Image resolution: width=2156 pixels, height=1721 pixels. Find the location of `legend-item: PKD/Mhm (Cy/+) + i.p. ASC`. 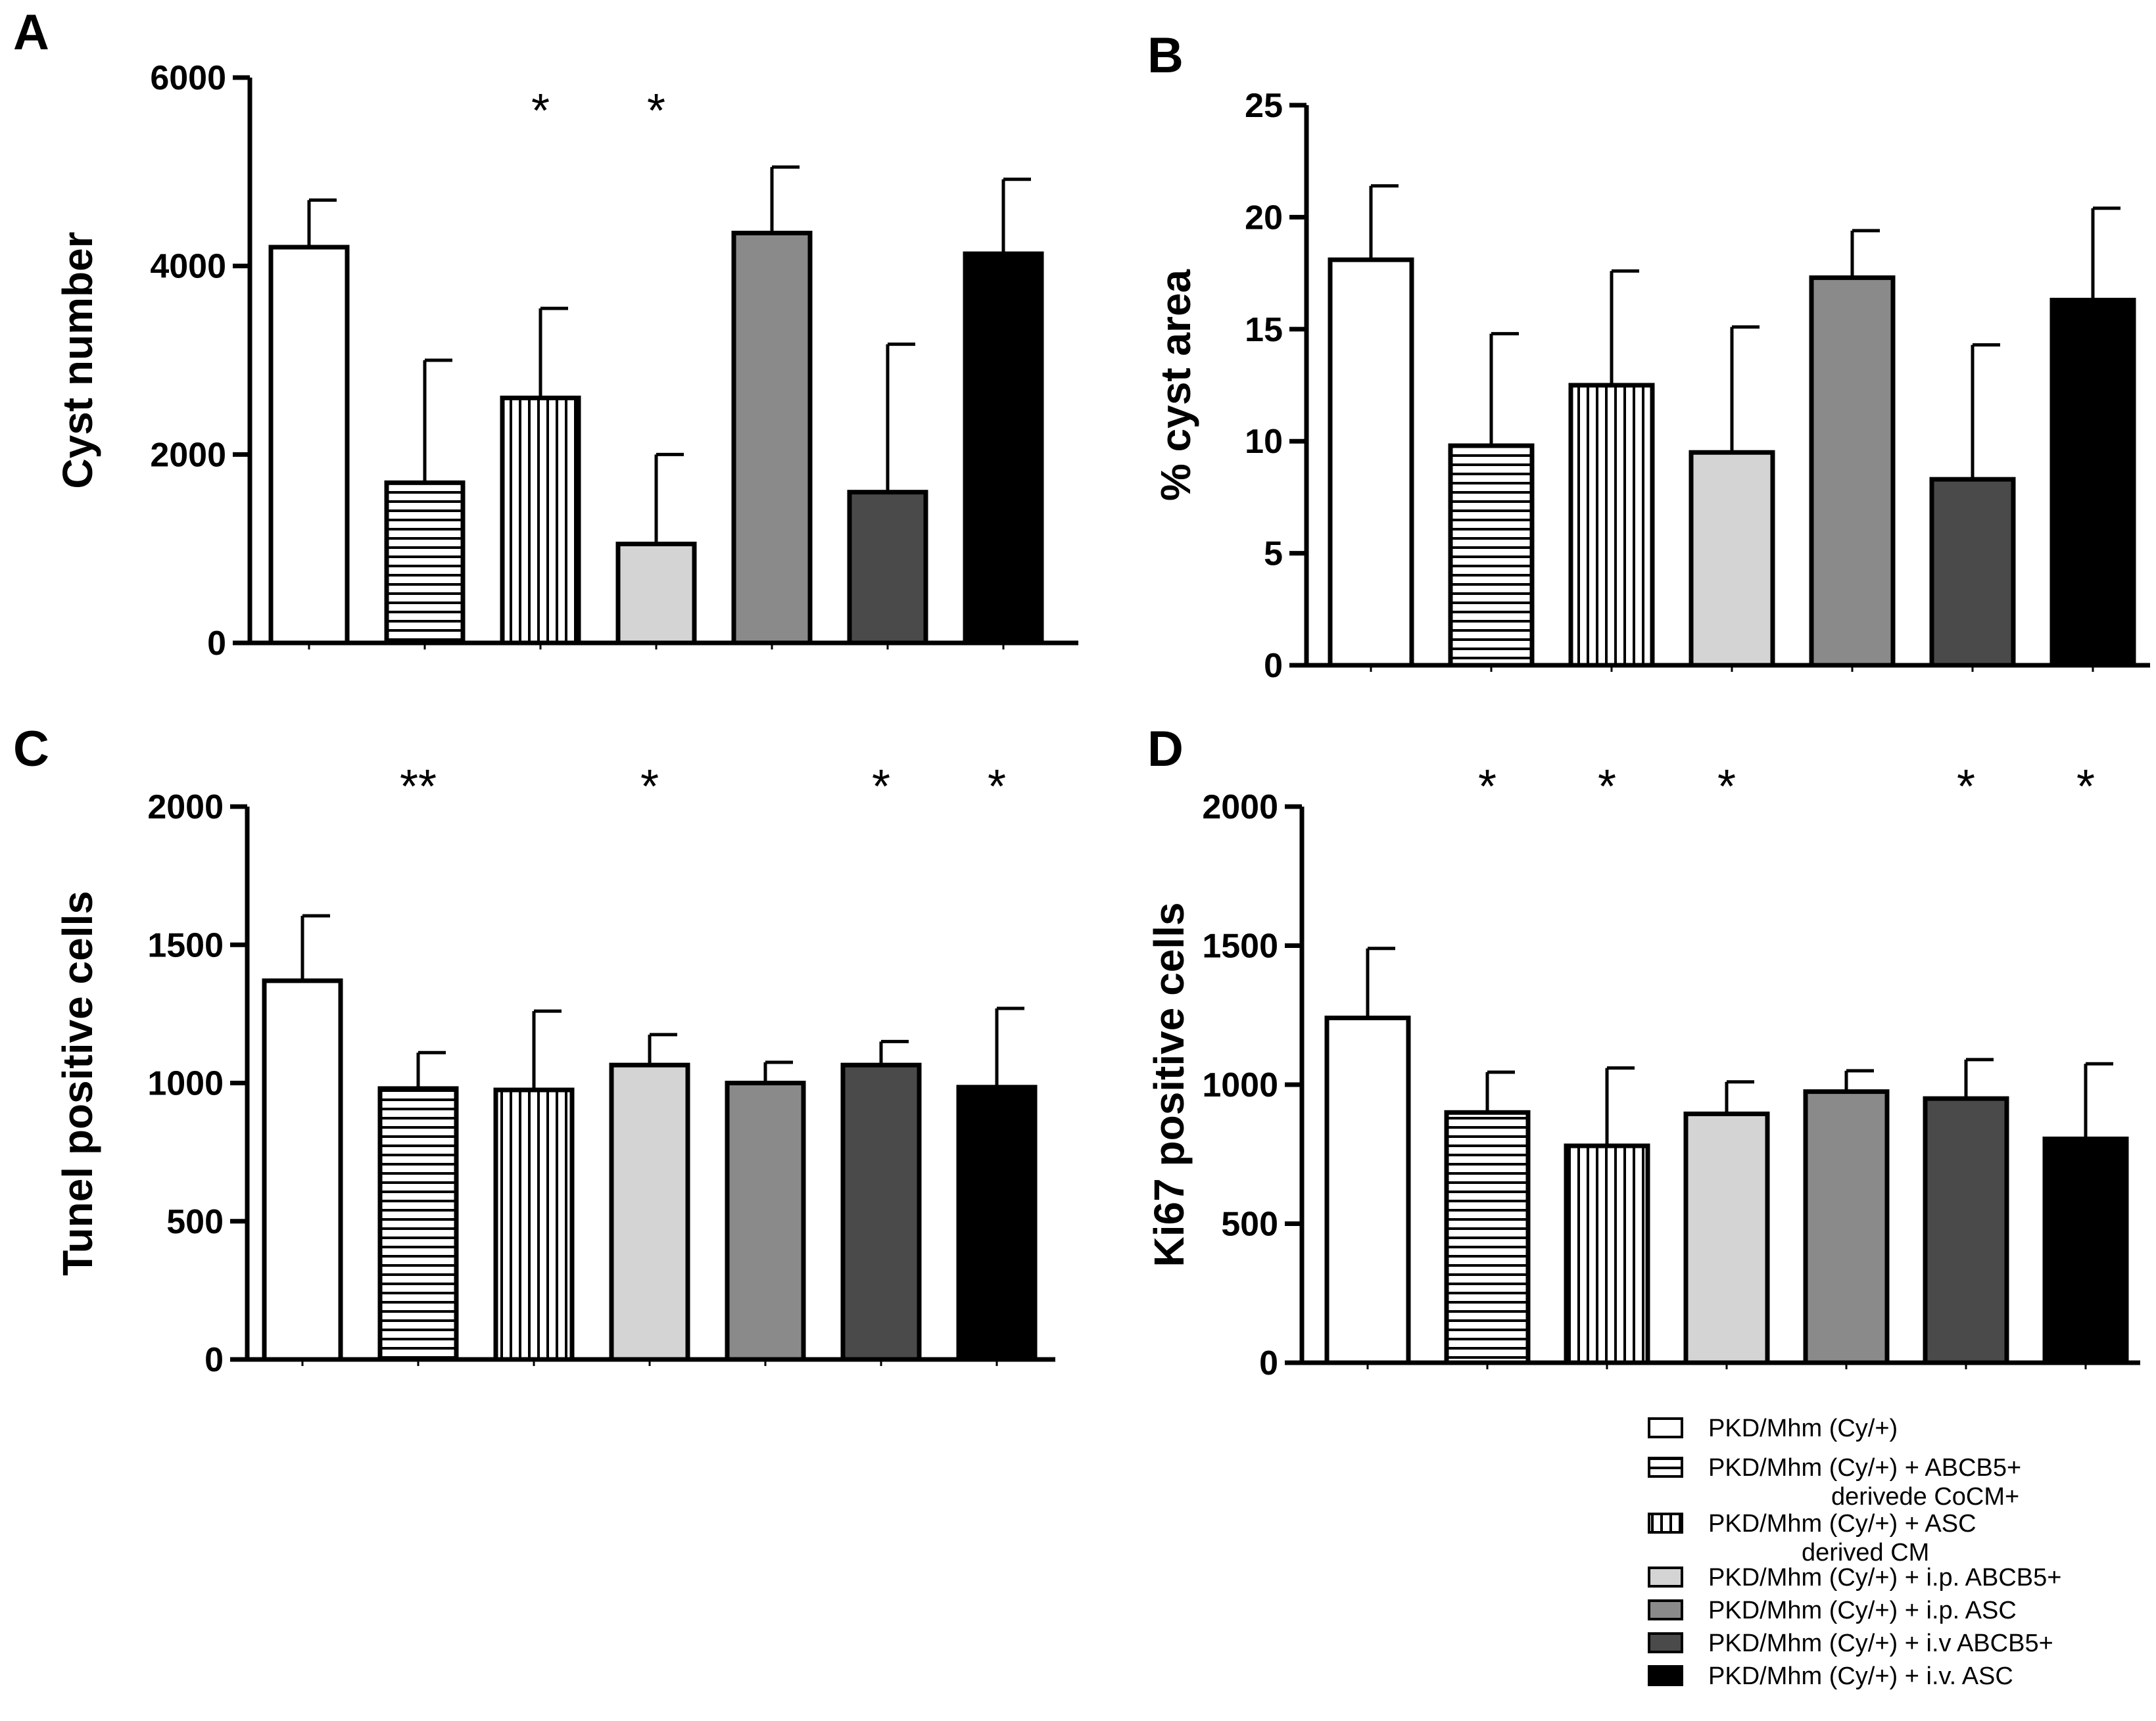

legend-item: PKD/Mhm (Cy/+) + i.p. ASC is located at coordinates (1832, 1611).